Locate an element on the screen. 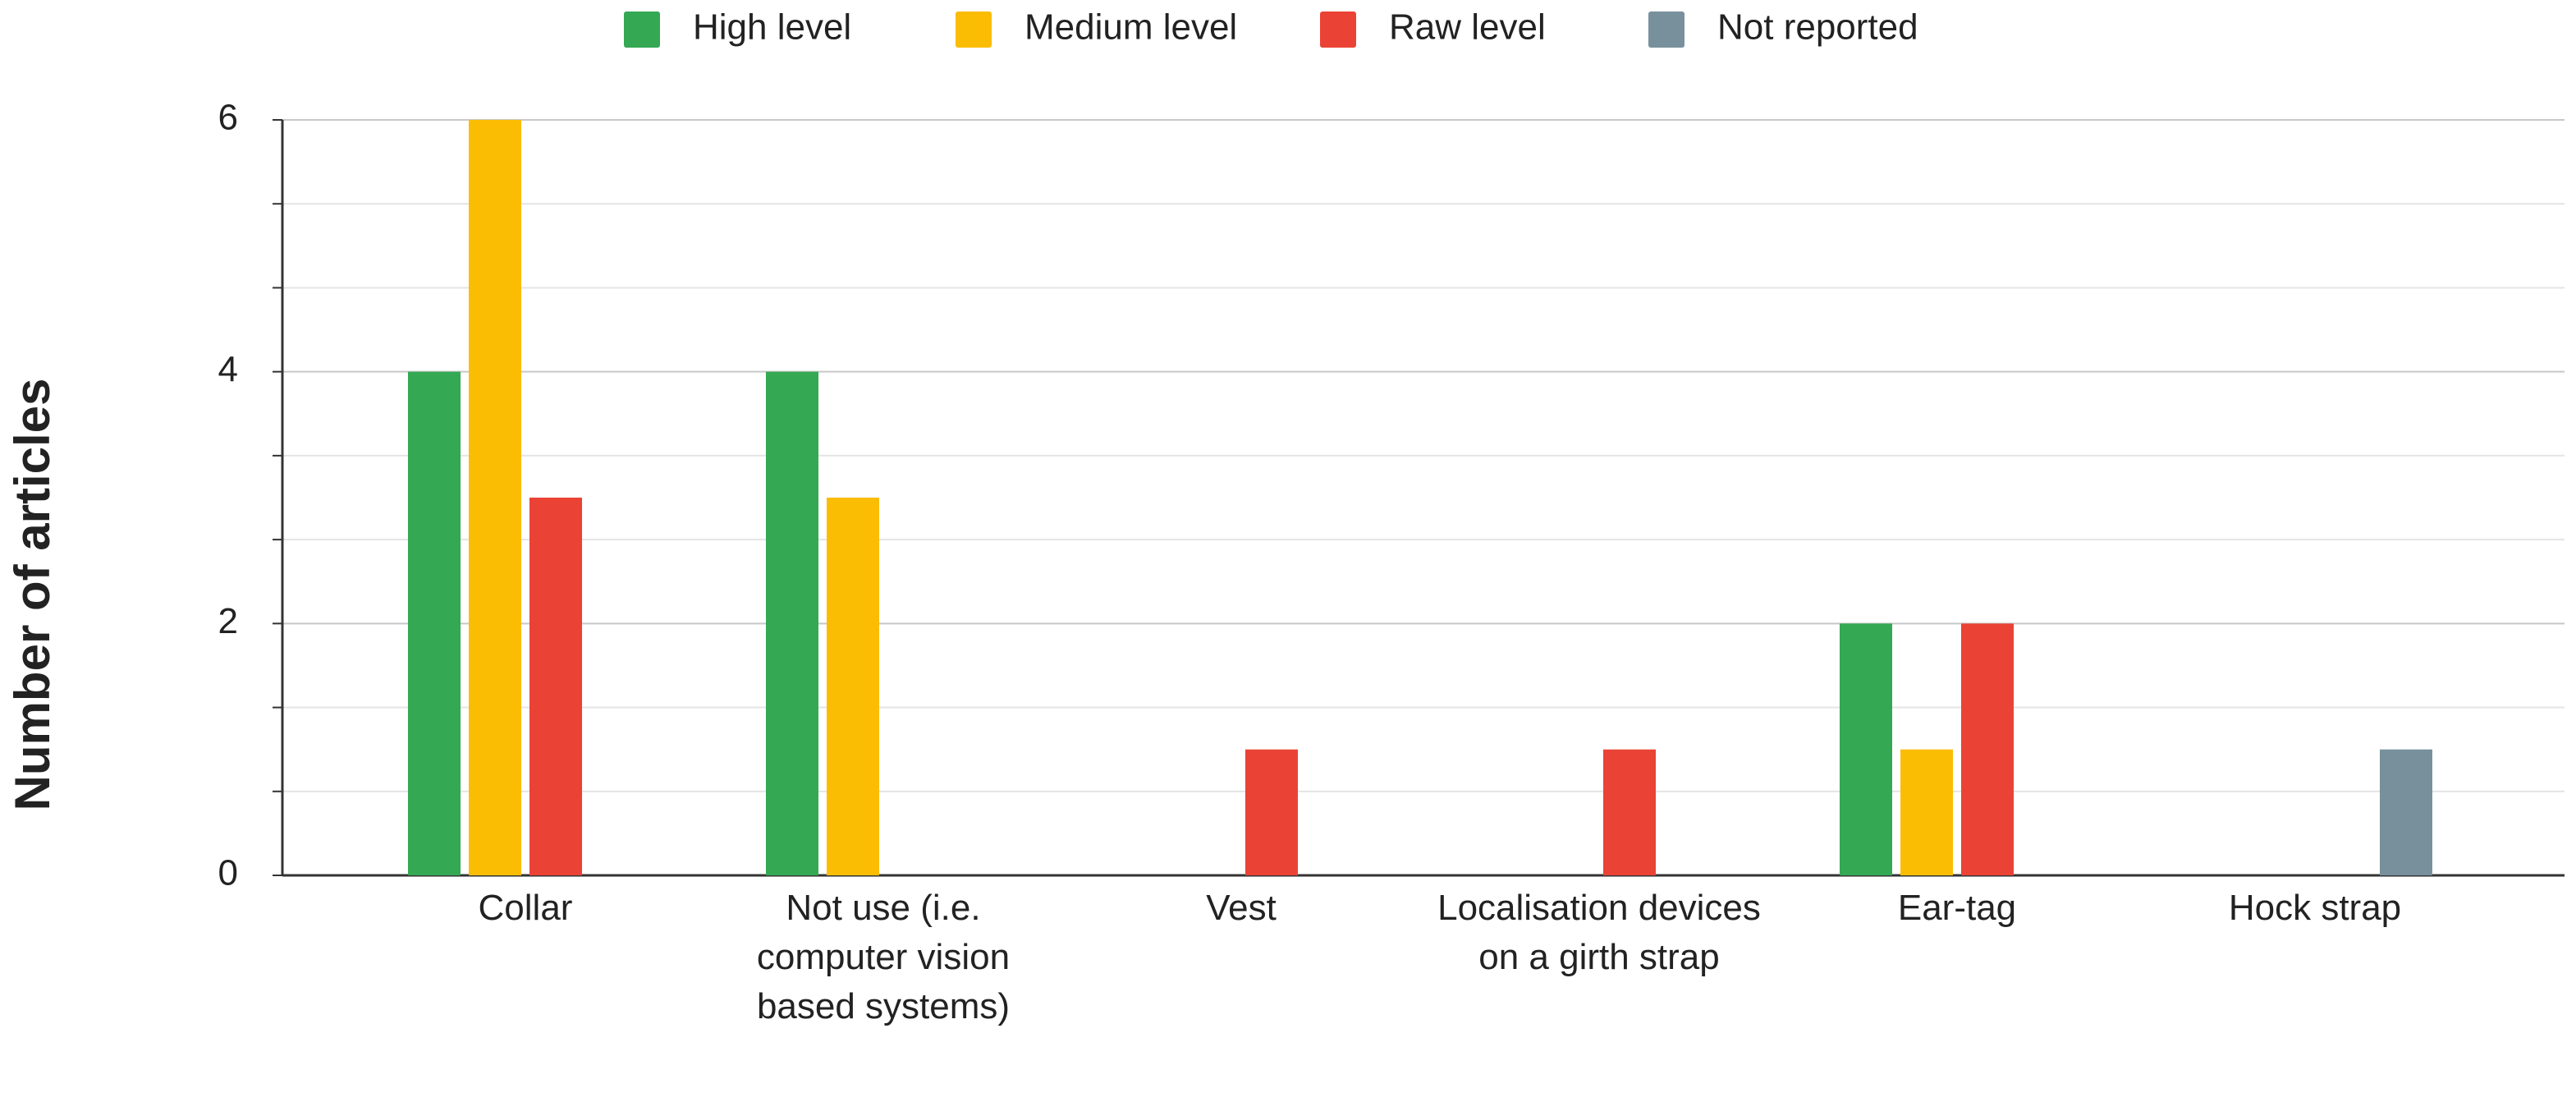 The image size is (2576, 1102). y-tick-label: 4 is located at coordinates (228, 369).